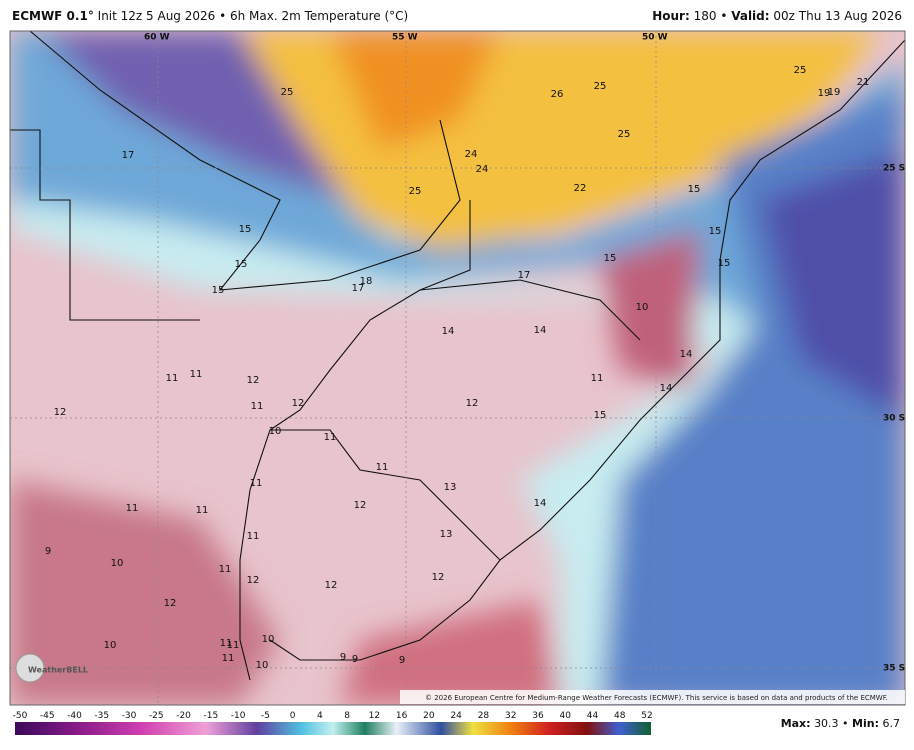  I want to click on colorbar-tick: -45, so click(47, 716).